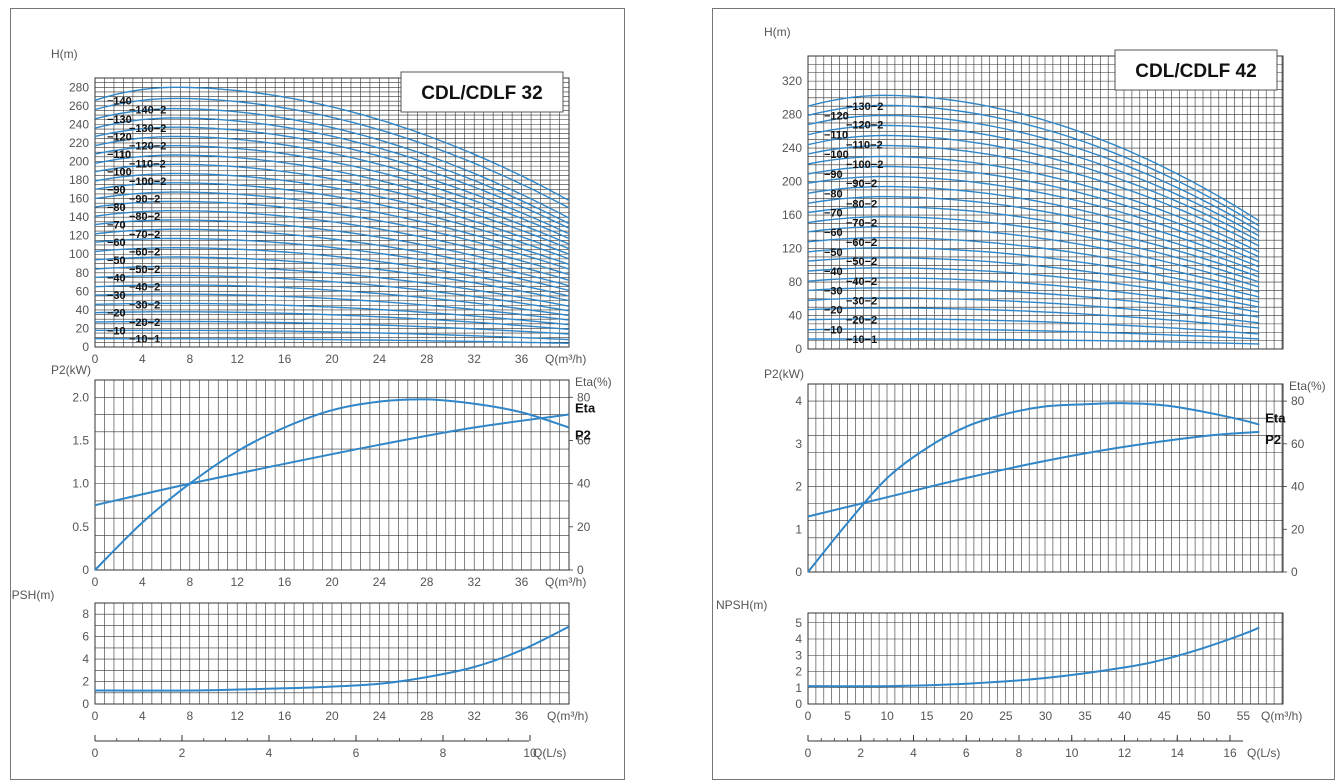 The image size is (1341, 783). I want to click on head-curve-label-110: −110, so click(836, 136).